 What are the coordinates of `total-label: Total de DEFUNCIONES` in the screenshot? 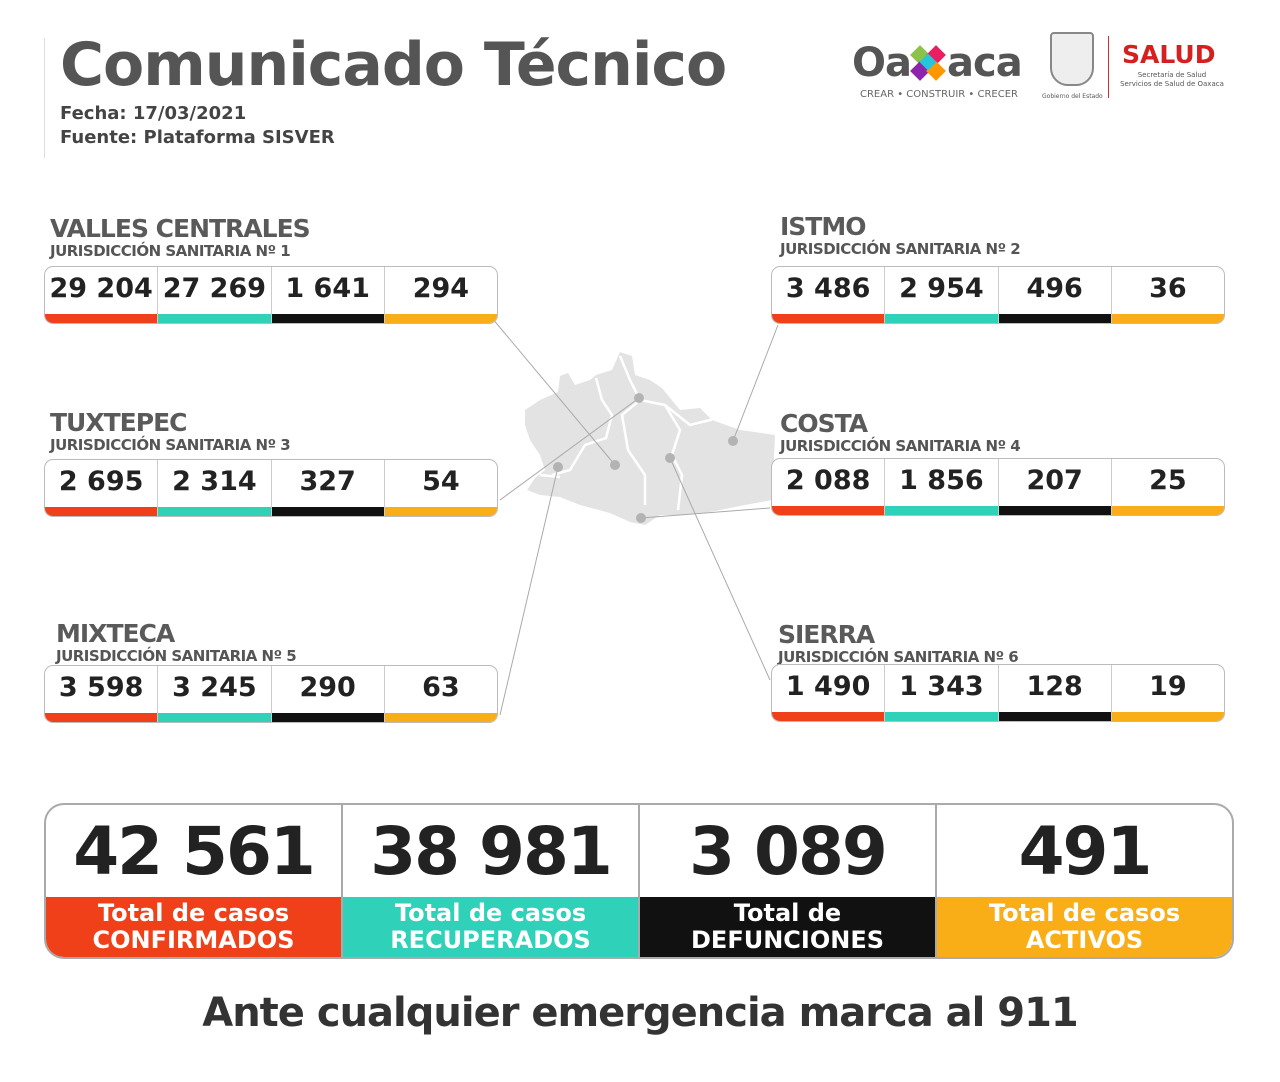 It's located at (787, 927).